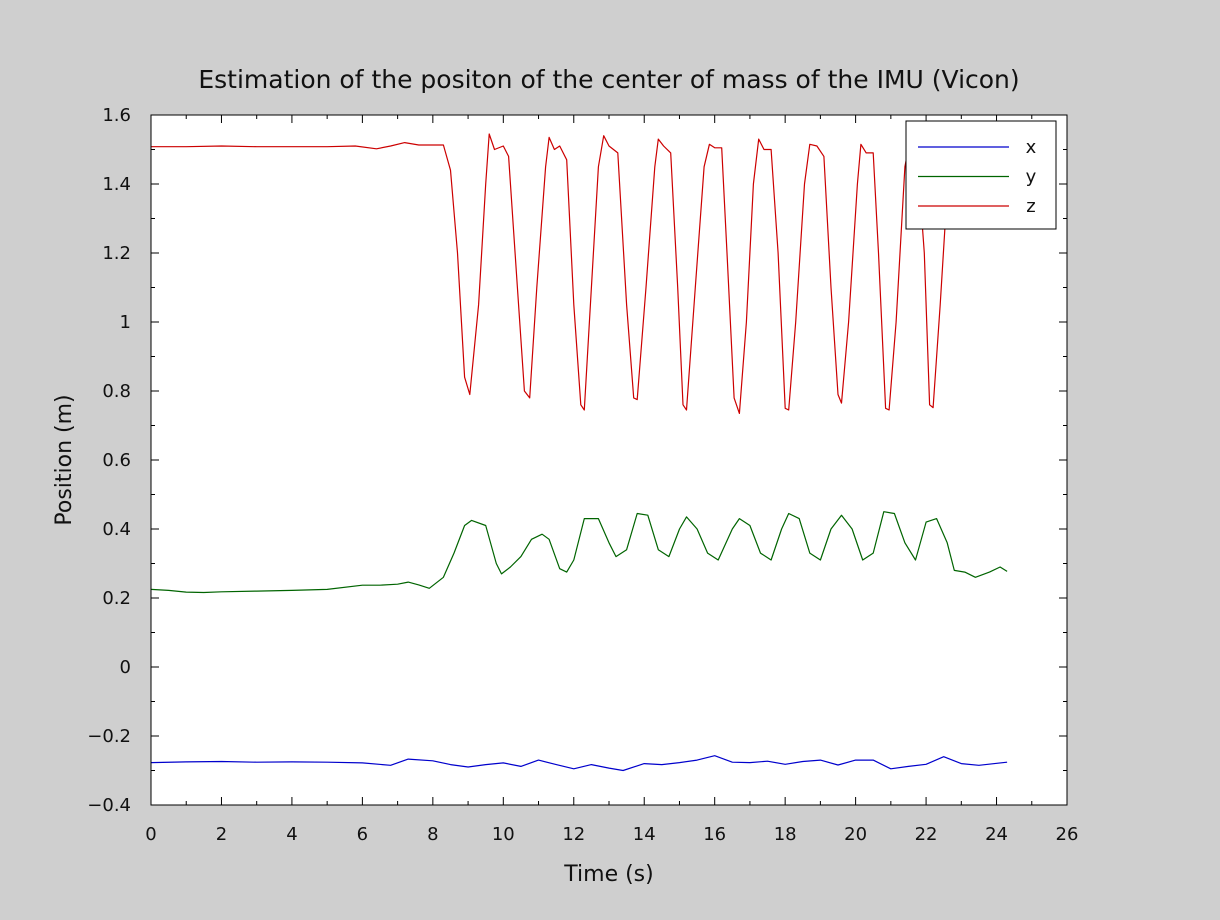 This screenshot has width=1220, height=920. I want to click on legend-label-x: x, so click(1031, 147).